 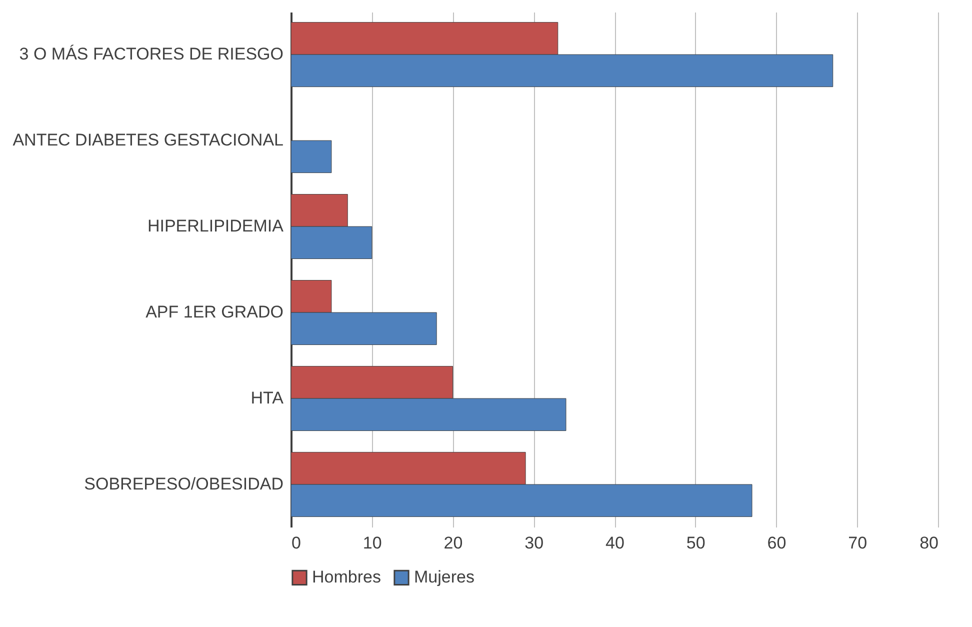 I want to click on x-tick-label: 60, so click(x=776, y=543).